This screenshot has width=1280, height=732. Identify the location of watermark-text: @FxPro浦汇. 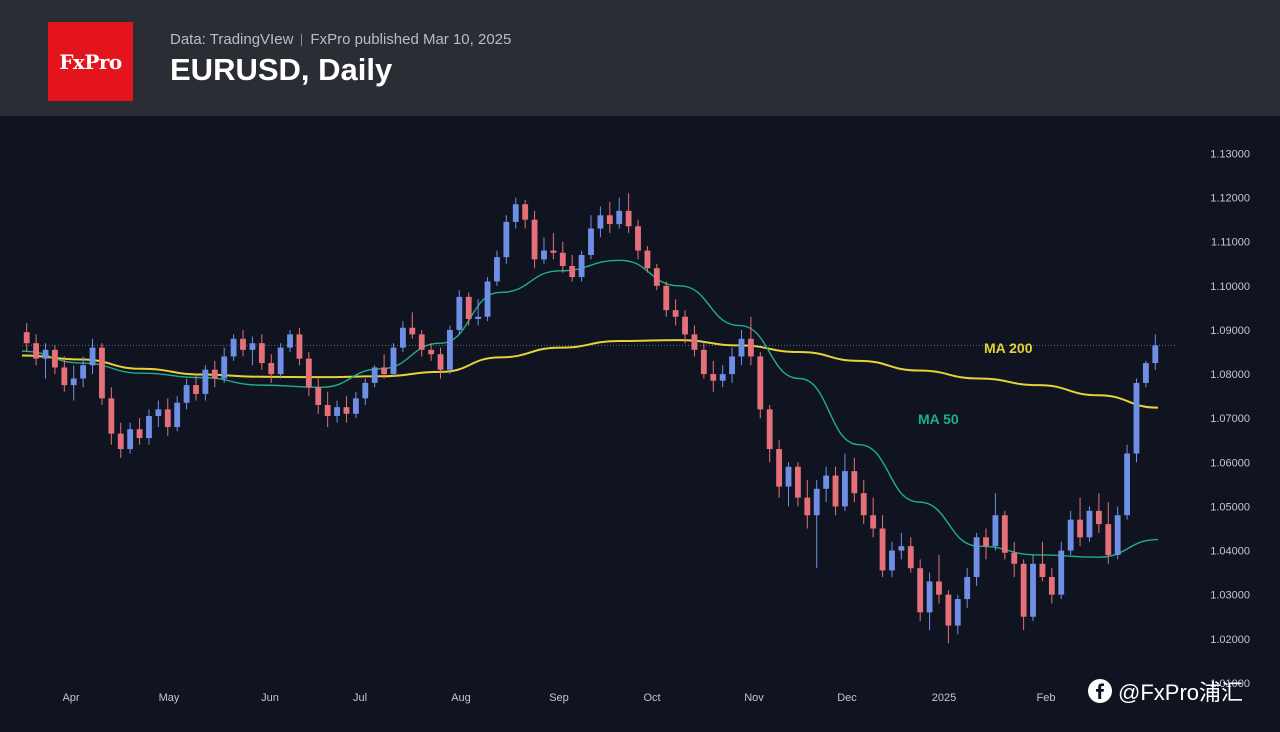
(1181, 692).